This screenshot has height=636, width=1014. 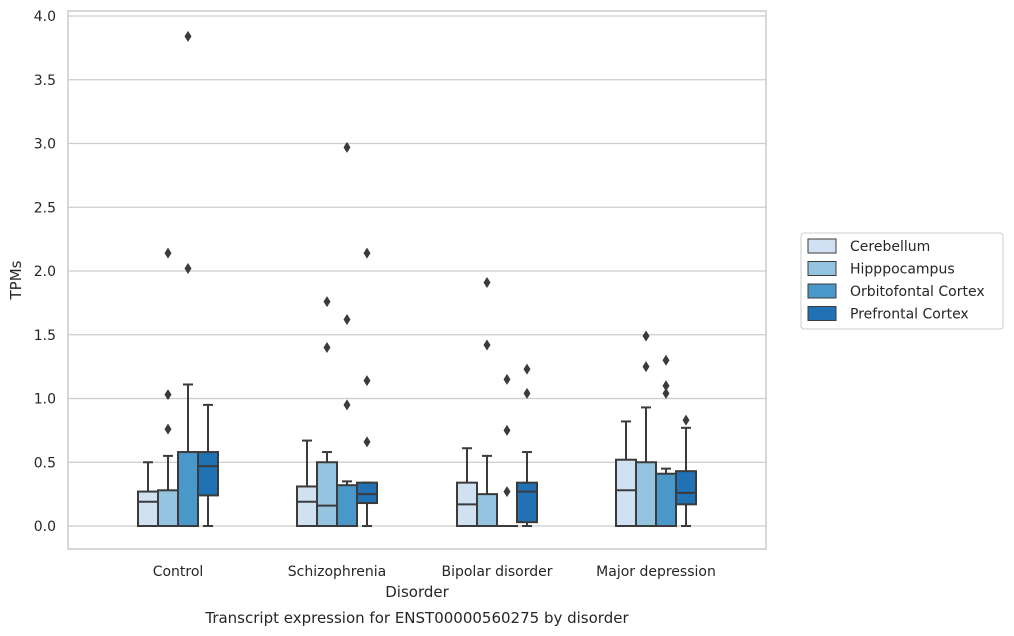 What do you see at coordinates (45, 145) in the screenshot?
I see `y-tick-label: 3.0` at bounding box center [45, 145].